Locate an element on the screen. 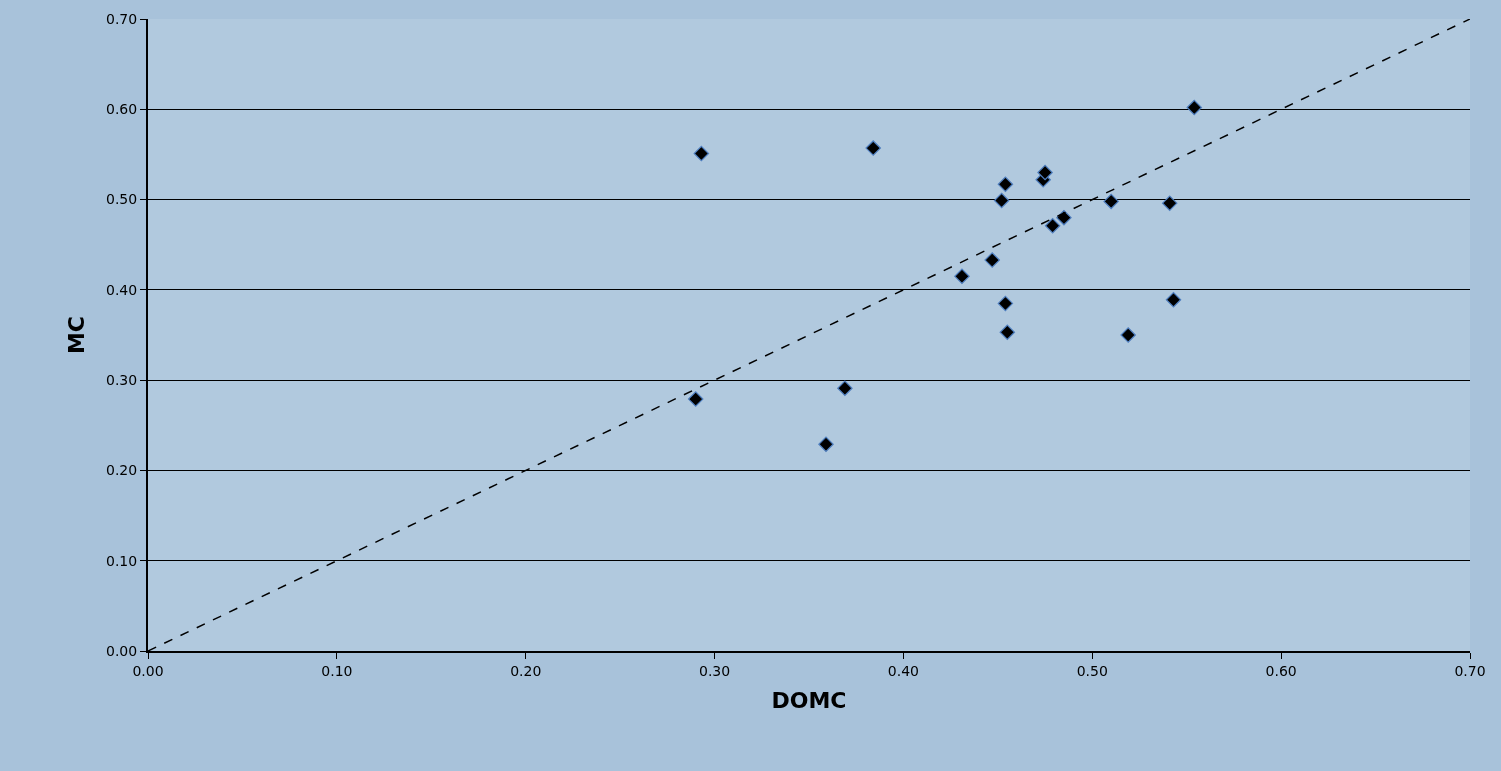 The image size is (1501, 771). y-tick-label: 0.70 is located at coordinates (122, 18).